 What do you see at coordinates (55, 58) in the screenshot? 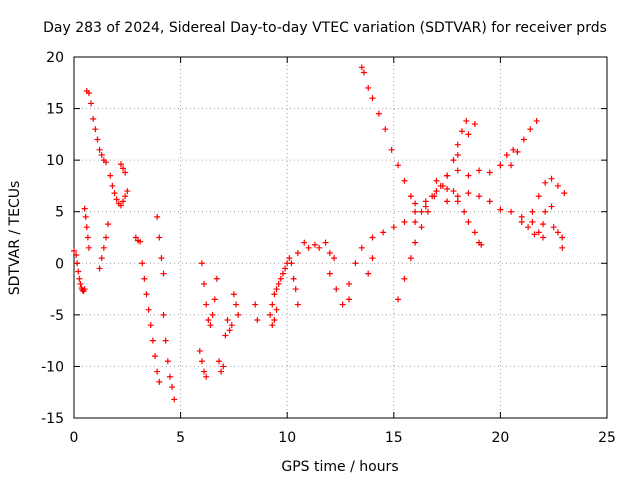
I see `y-tick-label: 20` at bounding box center [55, 58].